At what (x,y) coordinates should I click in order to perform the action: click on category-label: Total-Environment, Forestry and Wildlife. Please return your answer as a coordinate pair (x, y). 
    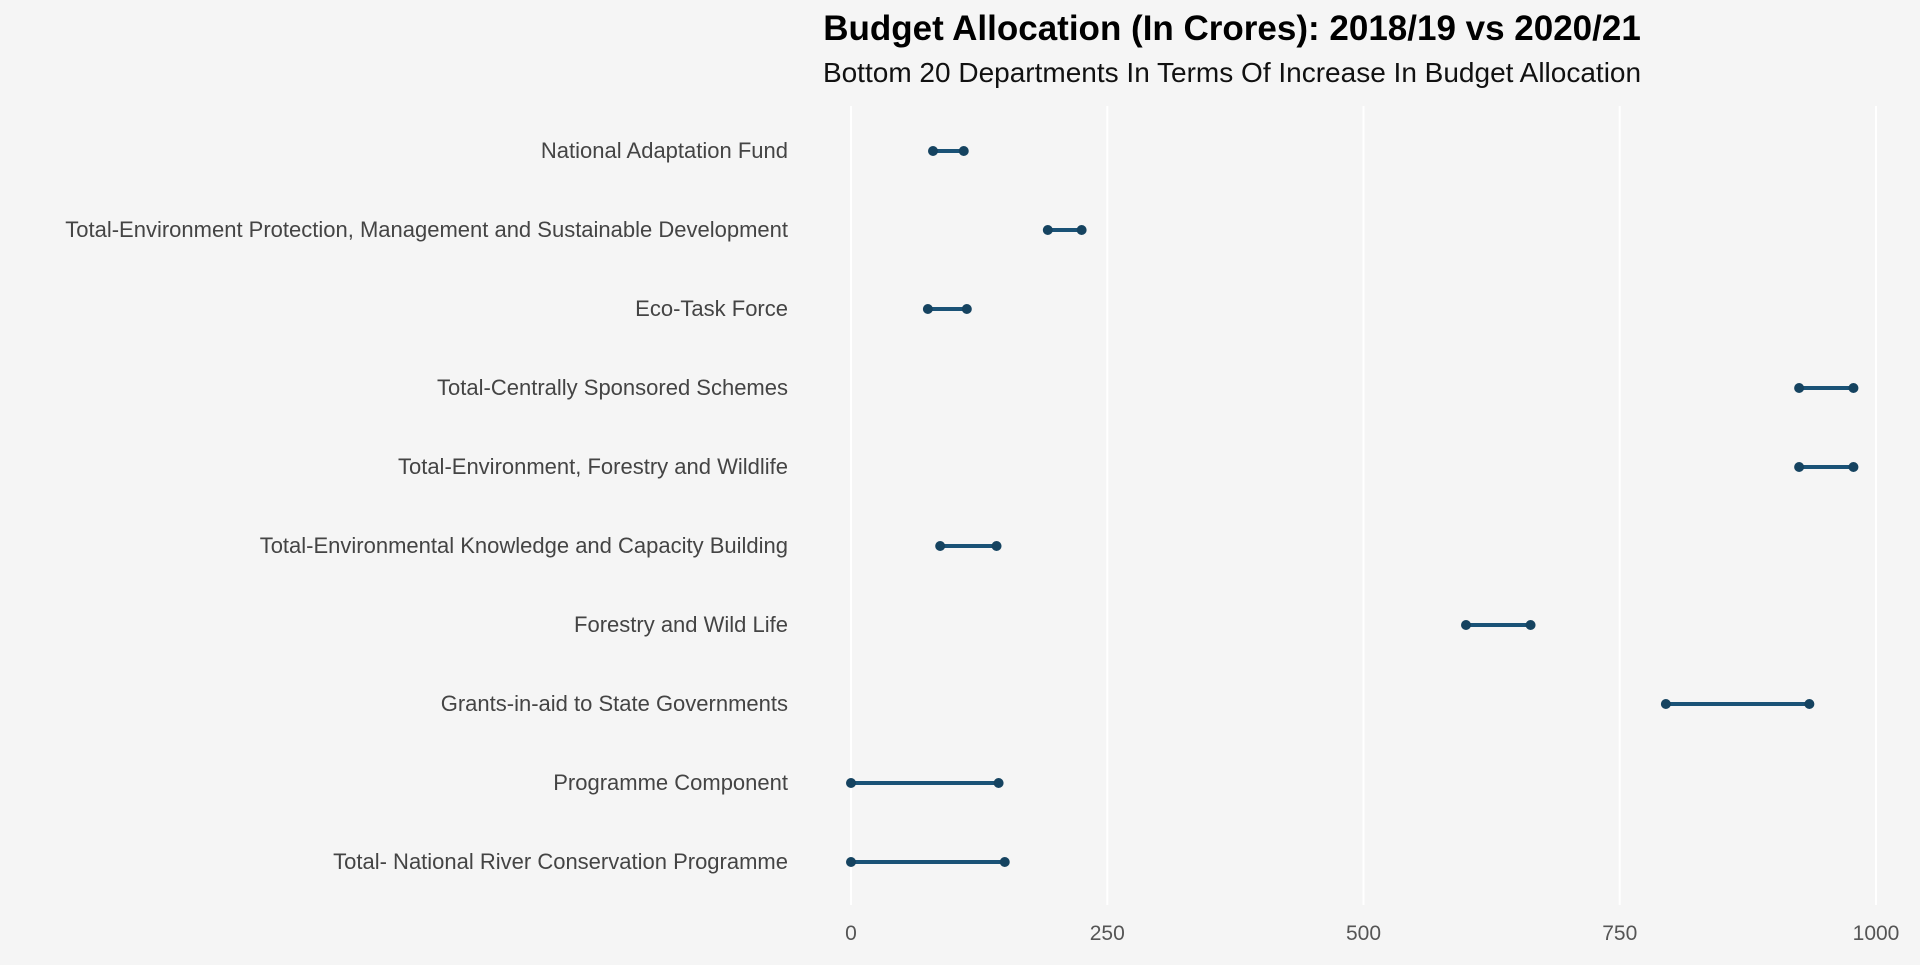
    Looking at the image, I should click on (593, 466).